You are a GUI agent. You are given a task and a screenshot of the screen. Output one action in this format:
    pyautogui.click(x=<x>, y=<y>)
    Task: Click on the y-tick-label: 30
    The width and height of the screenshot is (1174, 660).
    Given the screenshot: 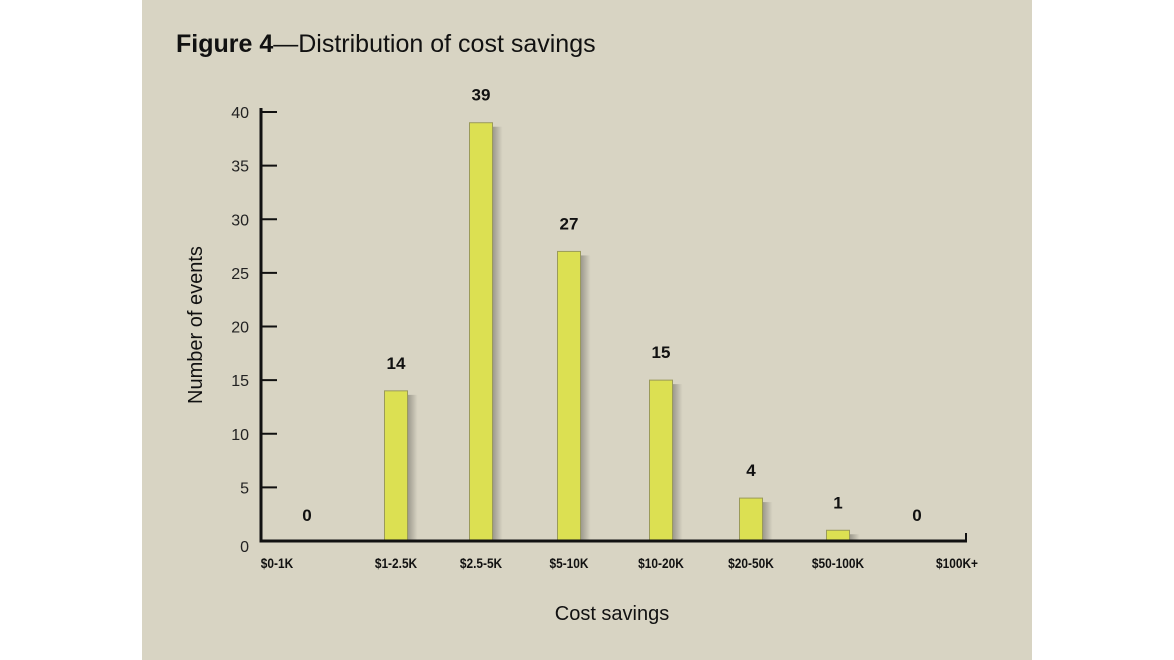 What is the action you would take?
    pyautogui.click(x=240, y=220)
    